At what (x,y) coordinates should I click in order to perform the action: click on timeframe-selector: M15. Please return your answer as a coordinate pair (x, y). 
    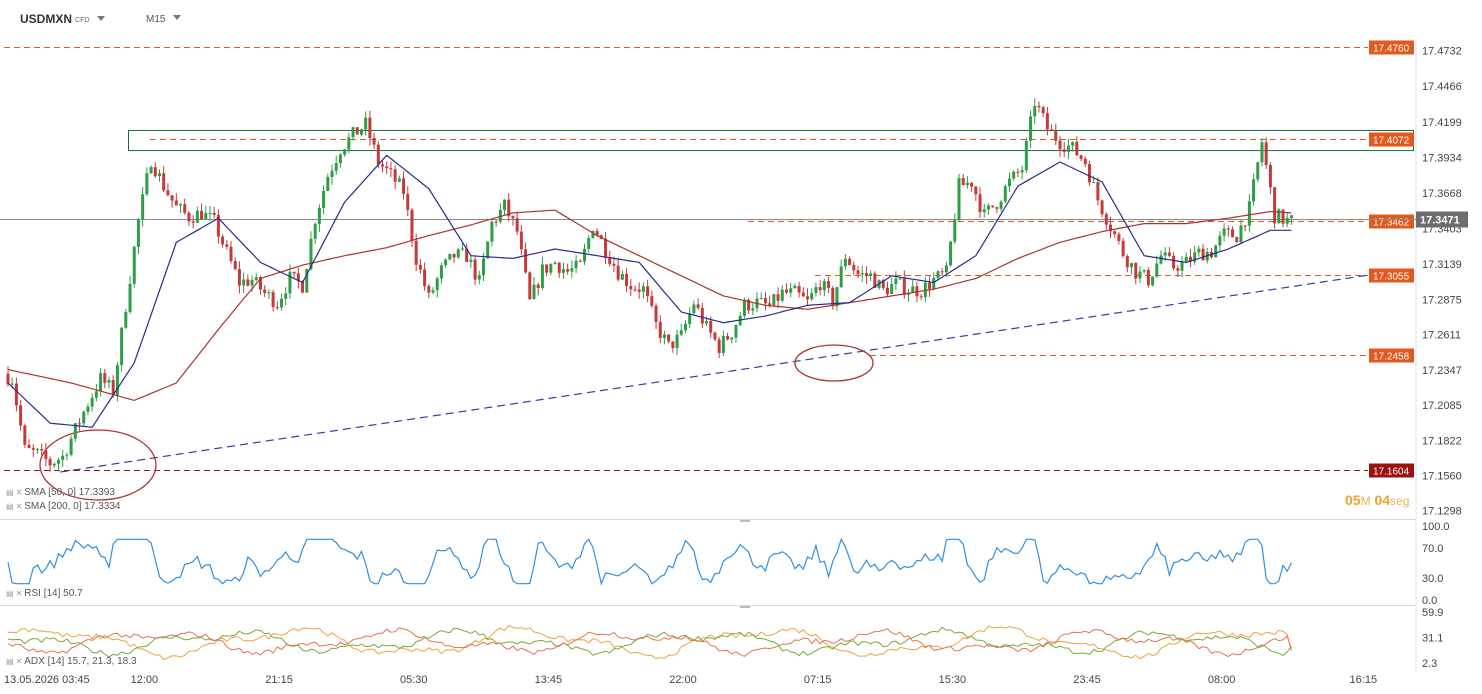
    Looking at the image, I should click on (164, 19).